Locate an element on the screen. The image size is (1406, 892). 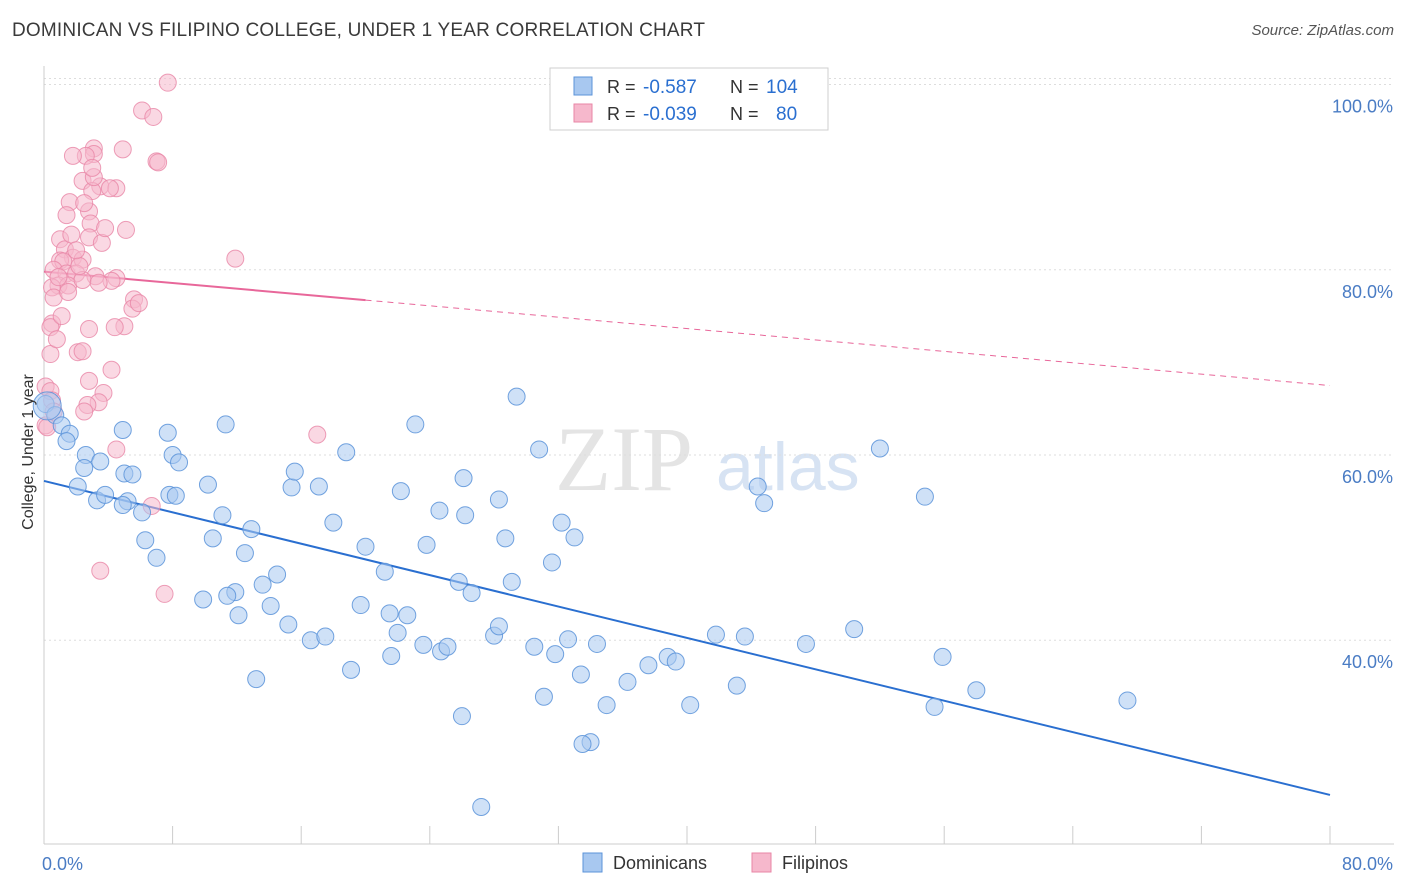
bottom-legend: Dominicans Filipinos is located at coordinates (715, 862).